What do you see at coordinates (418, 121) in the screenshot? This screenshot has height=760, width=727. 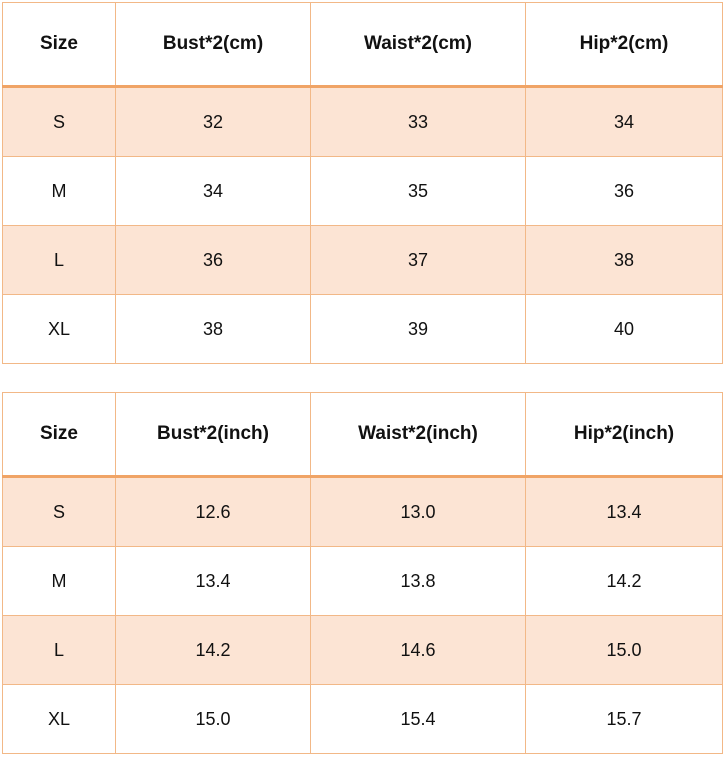 I see `table-cell: 33` at bounding box center [418, 121].